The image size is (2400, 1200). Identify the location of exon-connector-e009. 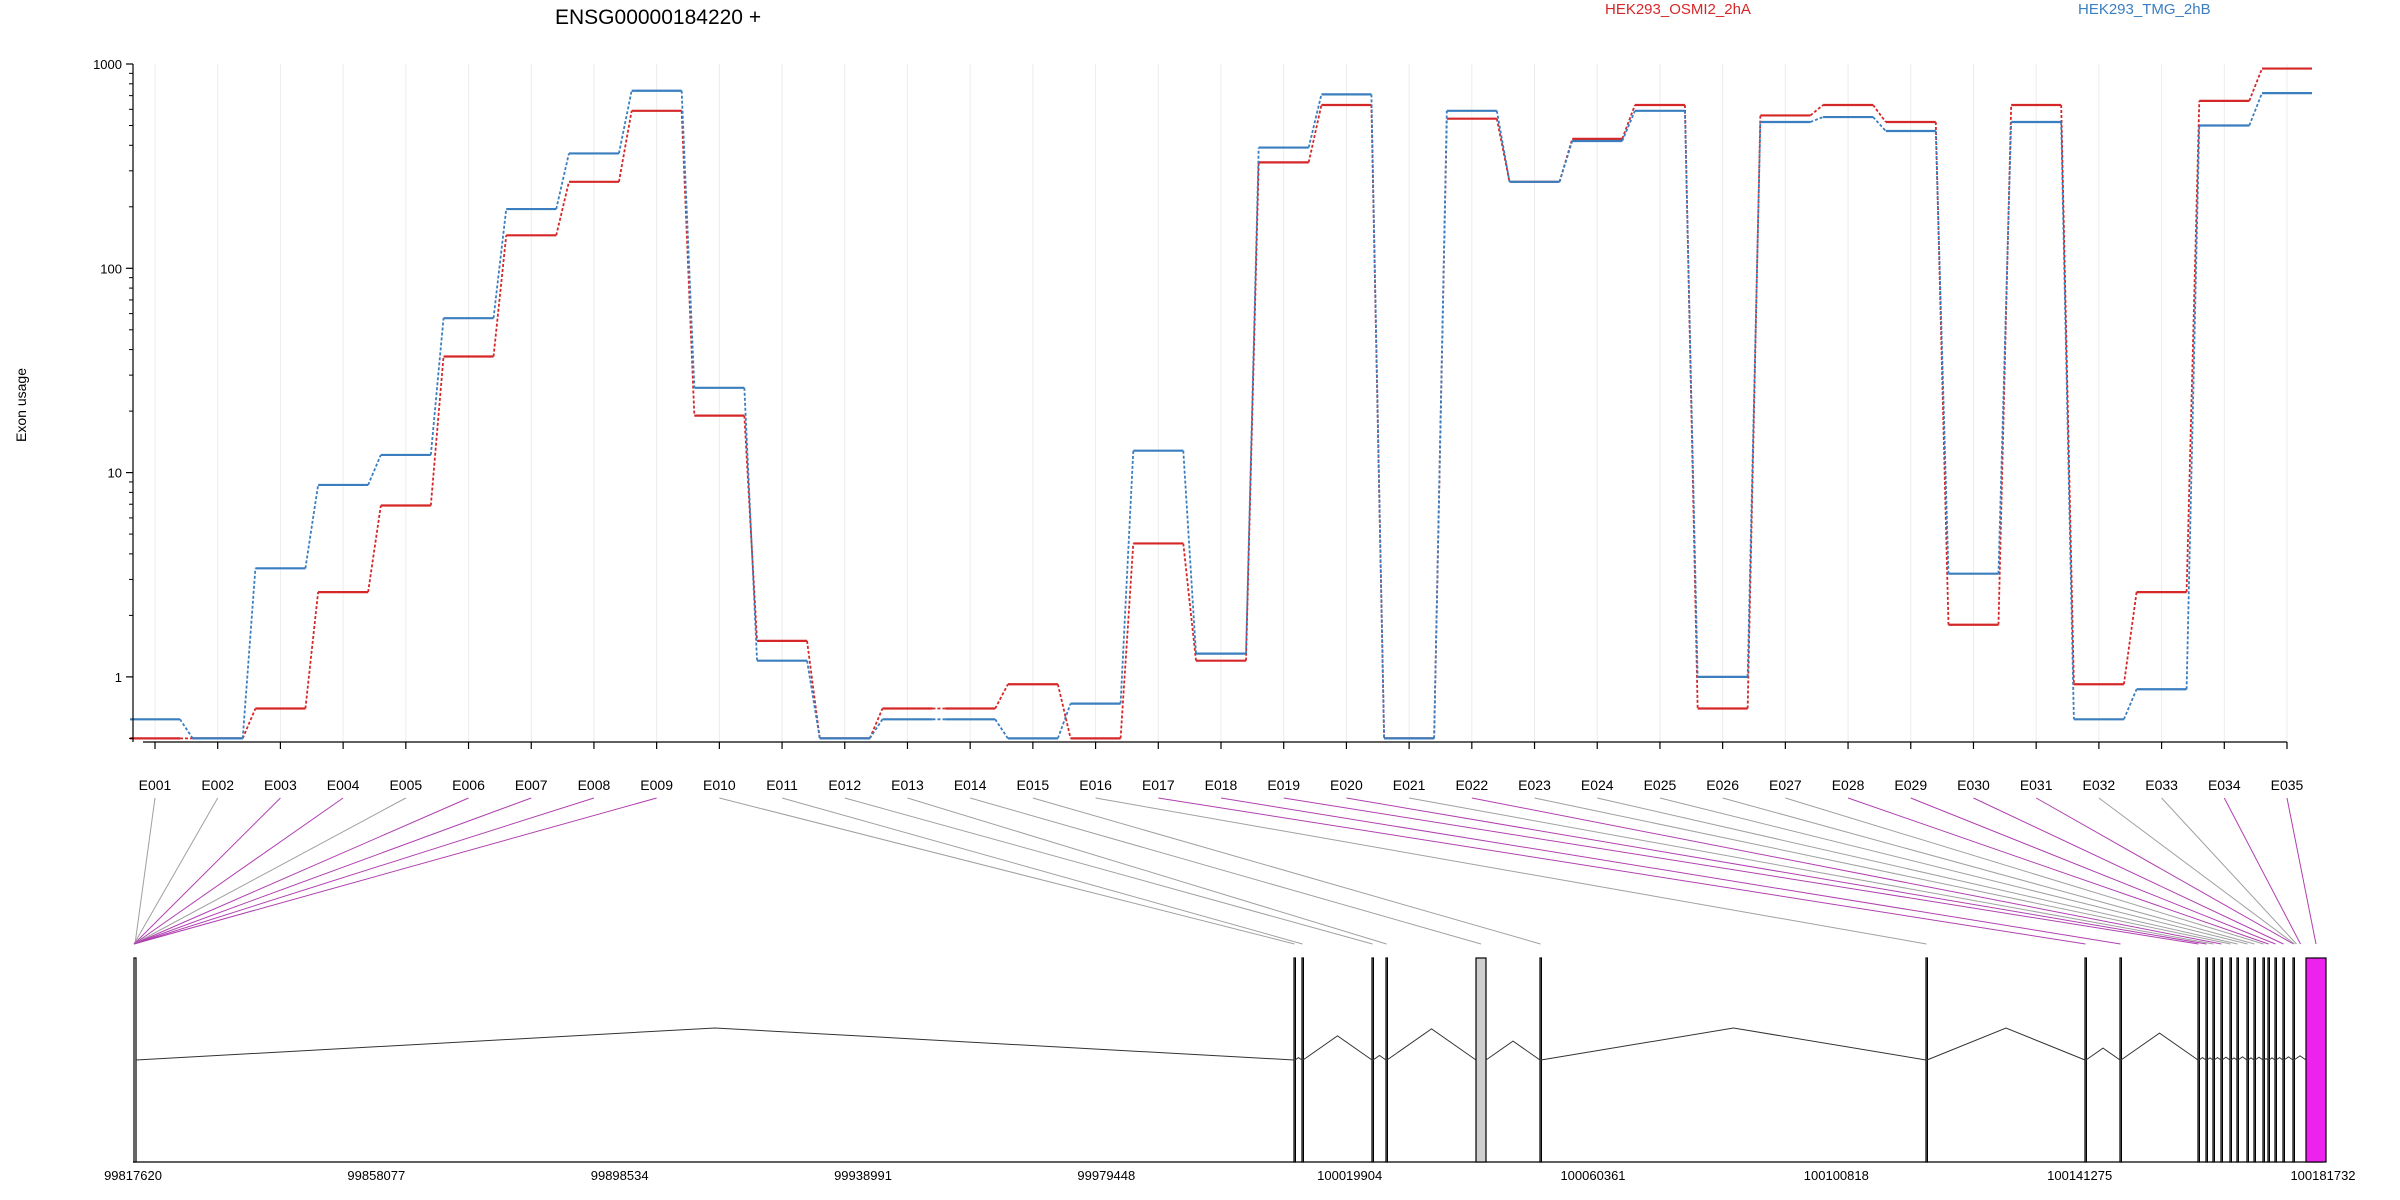
(395, 871).